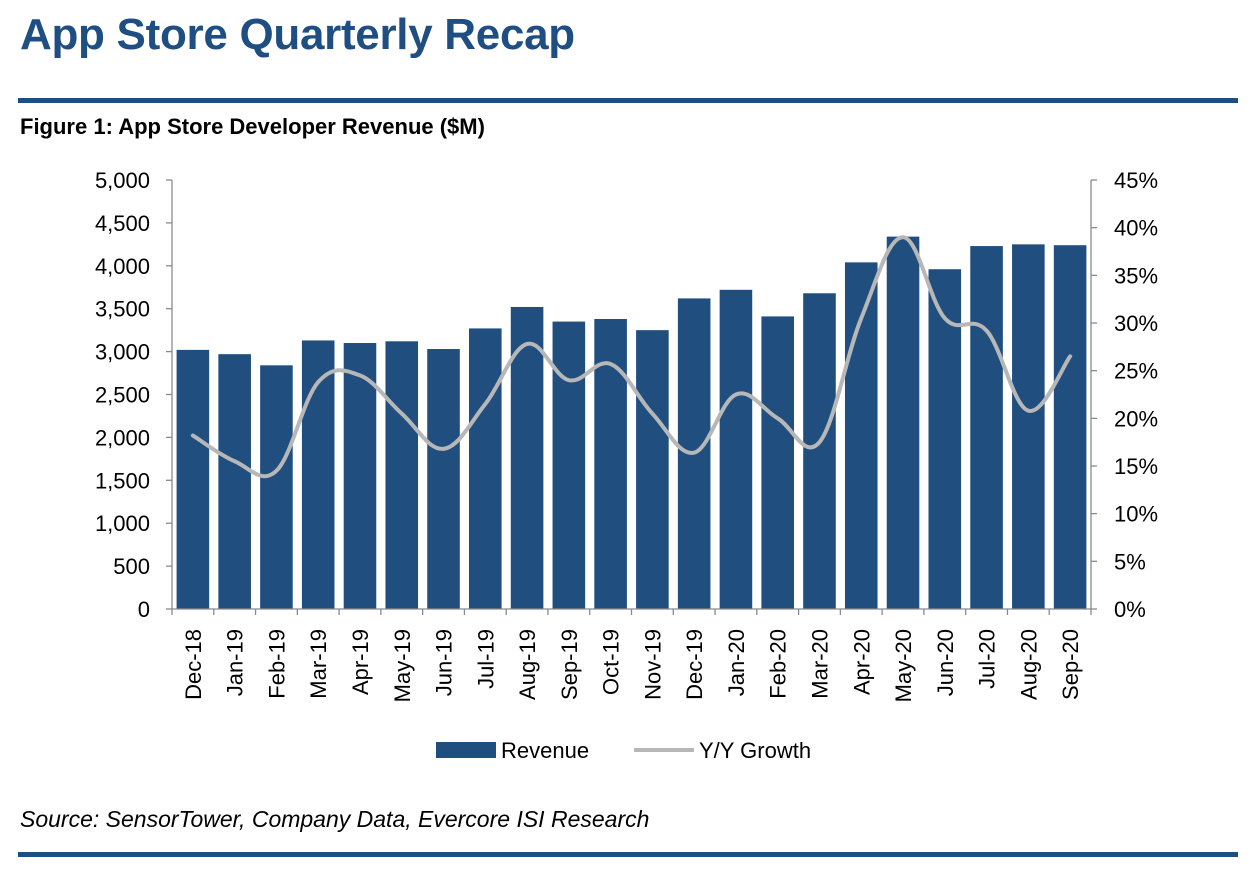 The width and height of the screenshot is (1250, 872). What do you see at coordinates (694, 664) in the screenshot?
I see `x-tick-label: Dec-19` at bounding box center [694, 664].